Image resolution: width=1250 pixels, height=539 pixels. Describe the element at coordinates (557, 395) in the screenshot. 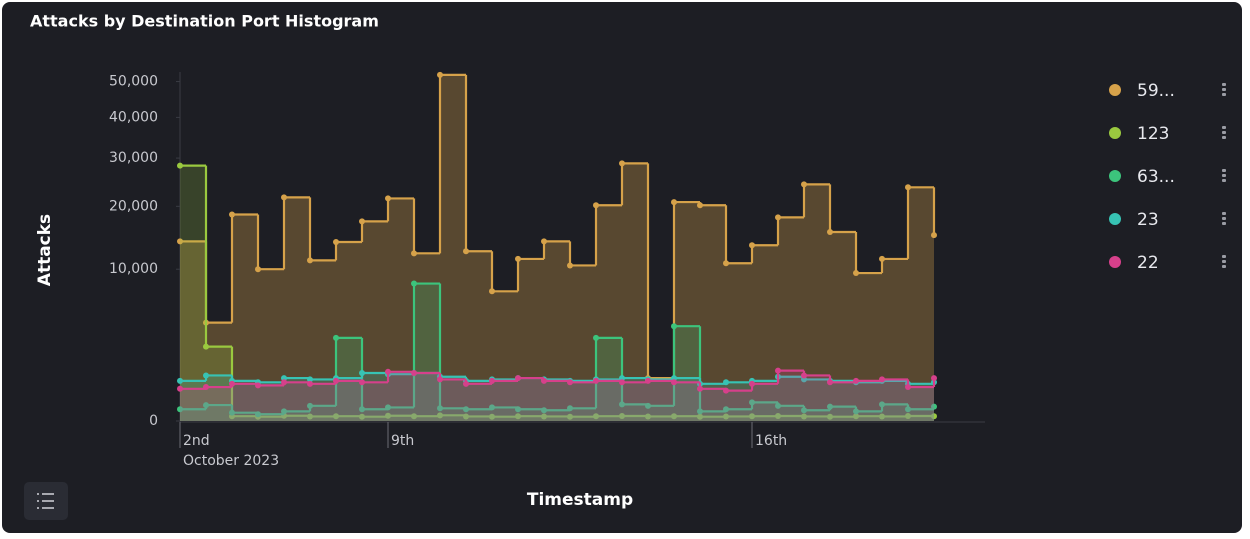

I see `series` at that location.